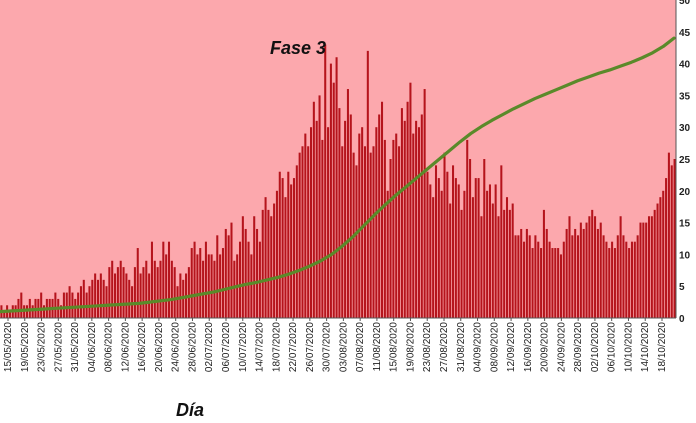 Image resolution: width=696 pixels, height=423 pixels. What do you see at coordinates (478, 347) in the screenshot?
I see `x-tick-label: 04/09/2020` at bounding box center [478, 347].